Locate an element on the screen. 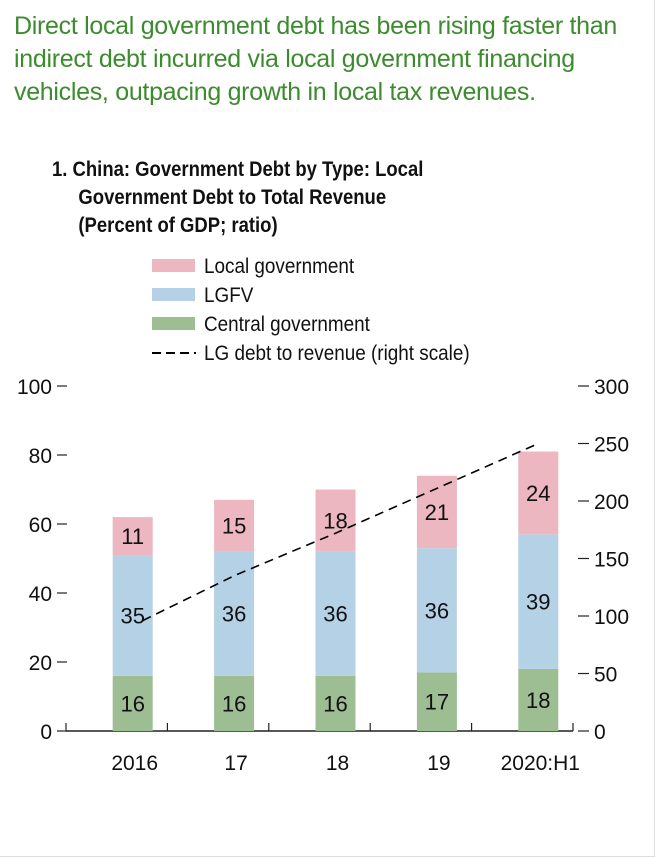 The height and width of the screenshot is (858, 666). bar-value-label: 15 is located at coordinates (234, 526).